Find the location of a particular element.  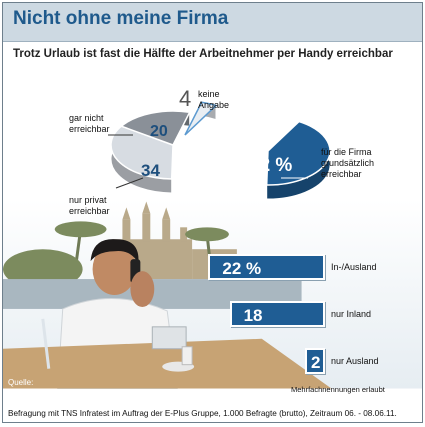

pie-value-keine: 4 is located at coordinates (185, 98).